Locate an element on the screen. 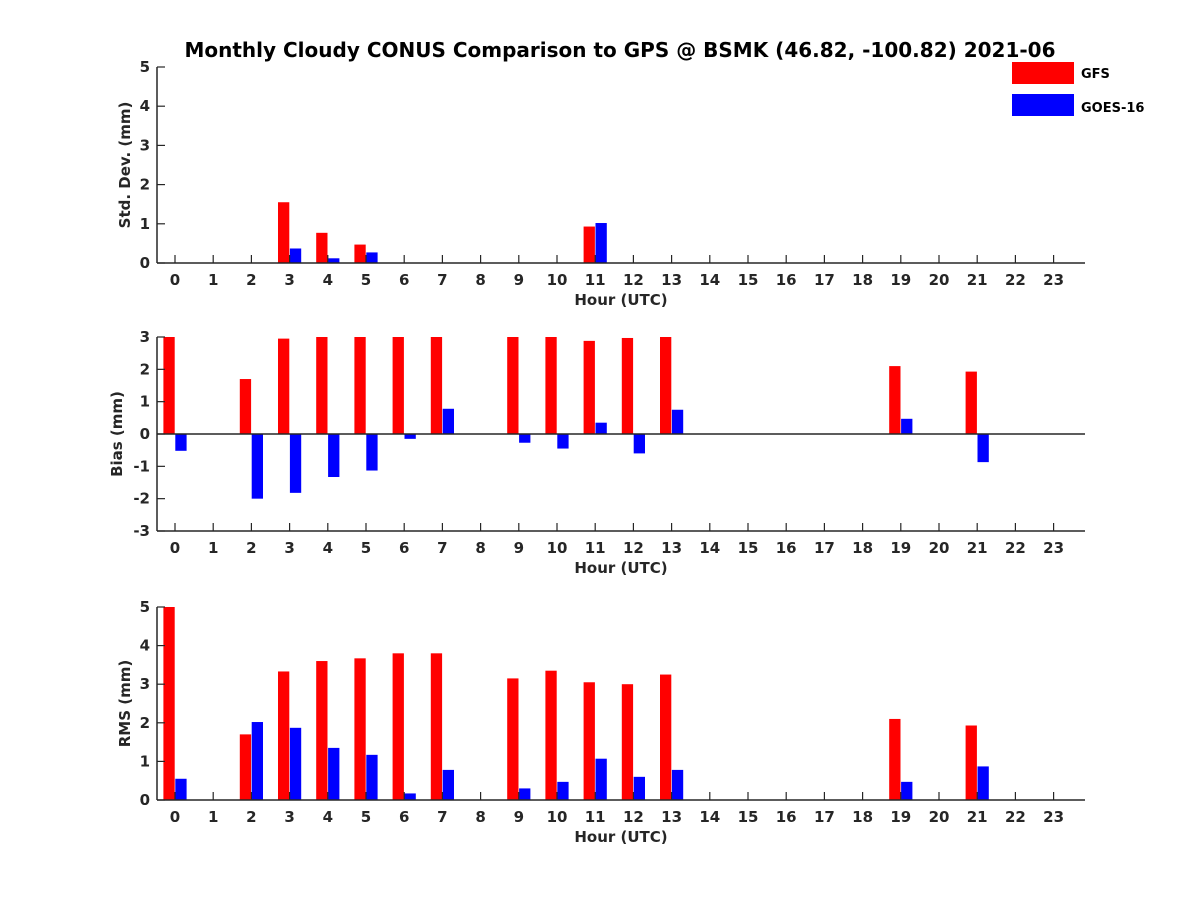 This screenshot has height=900, width=1200. bias-x-tick-label: 5 is located at coordinates (366, 548).